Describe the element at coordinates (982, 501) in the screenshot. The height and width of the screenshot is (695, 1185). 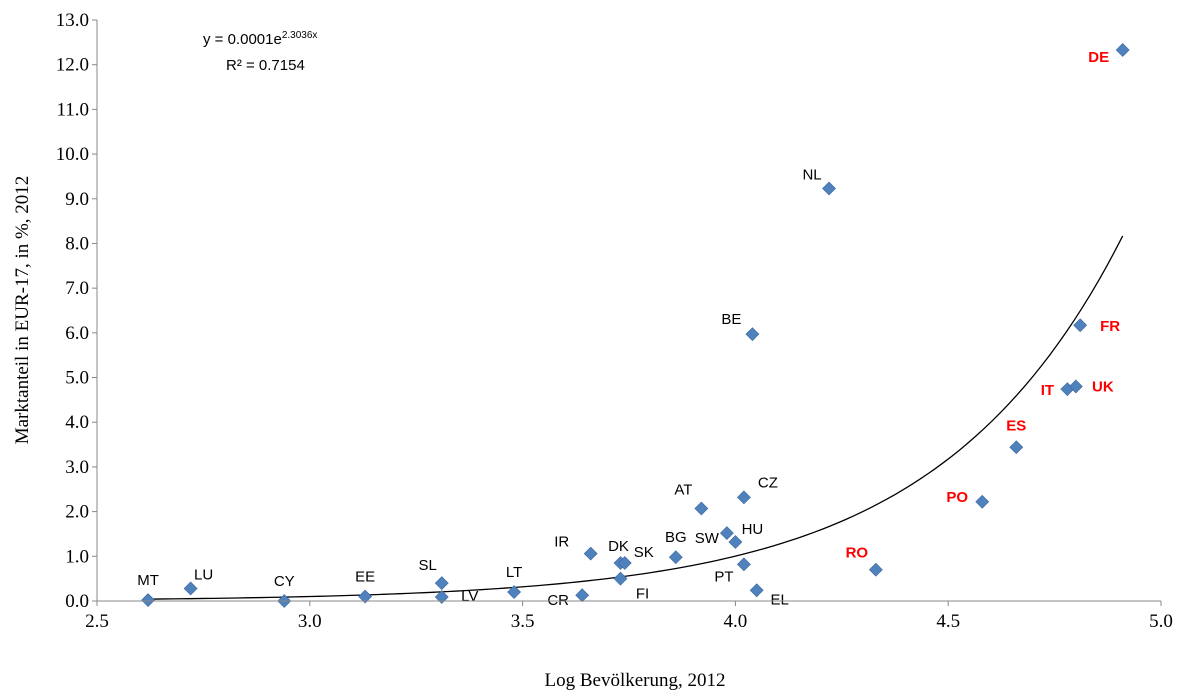
I see `data-point-po` at that location.